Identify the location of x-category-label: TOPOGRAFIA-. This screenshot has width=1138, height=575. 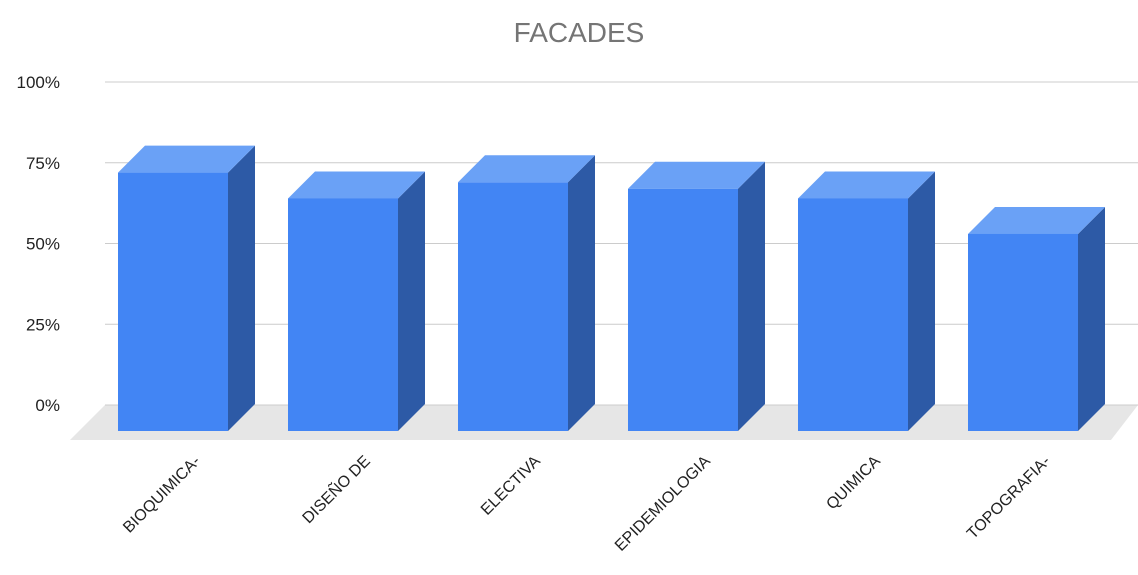
(1009, 498).